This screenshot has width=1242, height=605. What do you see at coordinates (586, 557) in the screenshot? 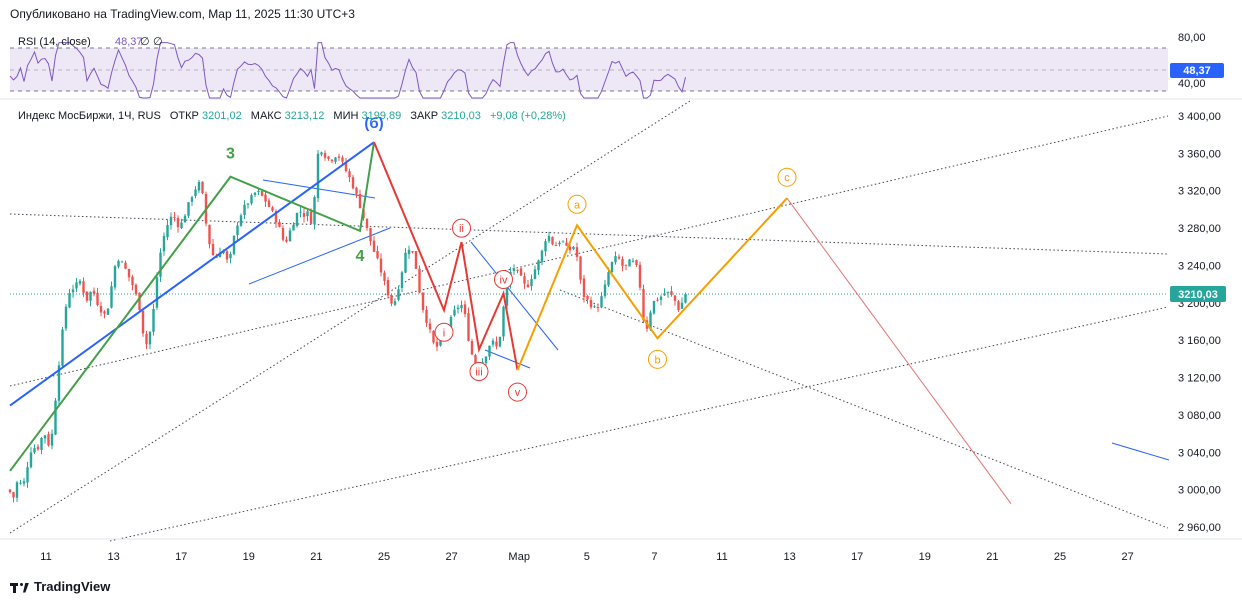
I see `time-axis: 11 13 17 19 21 25 27 Мар 5 7 11 13 17 19 21 25 27` at bounding box center [586, 557].